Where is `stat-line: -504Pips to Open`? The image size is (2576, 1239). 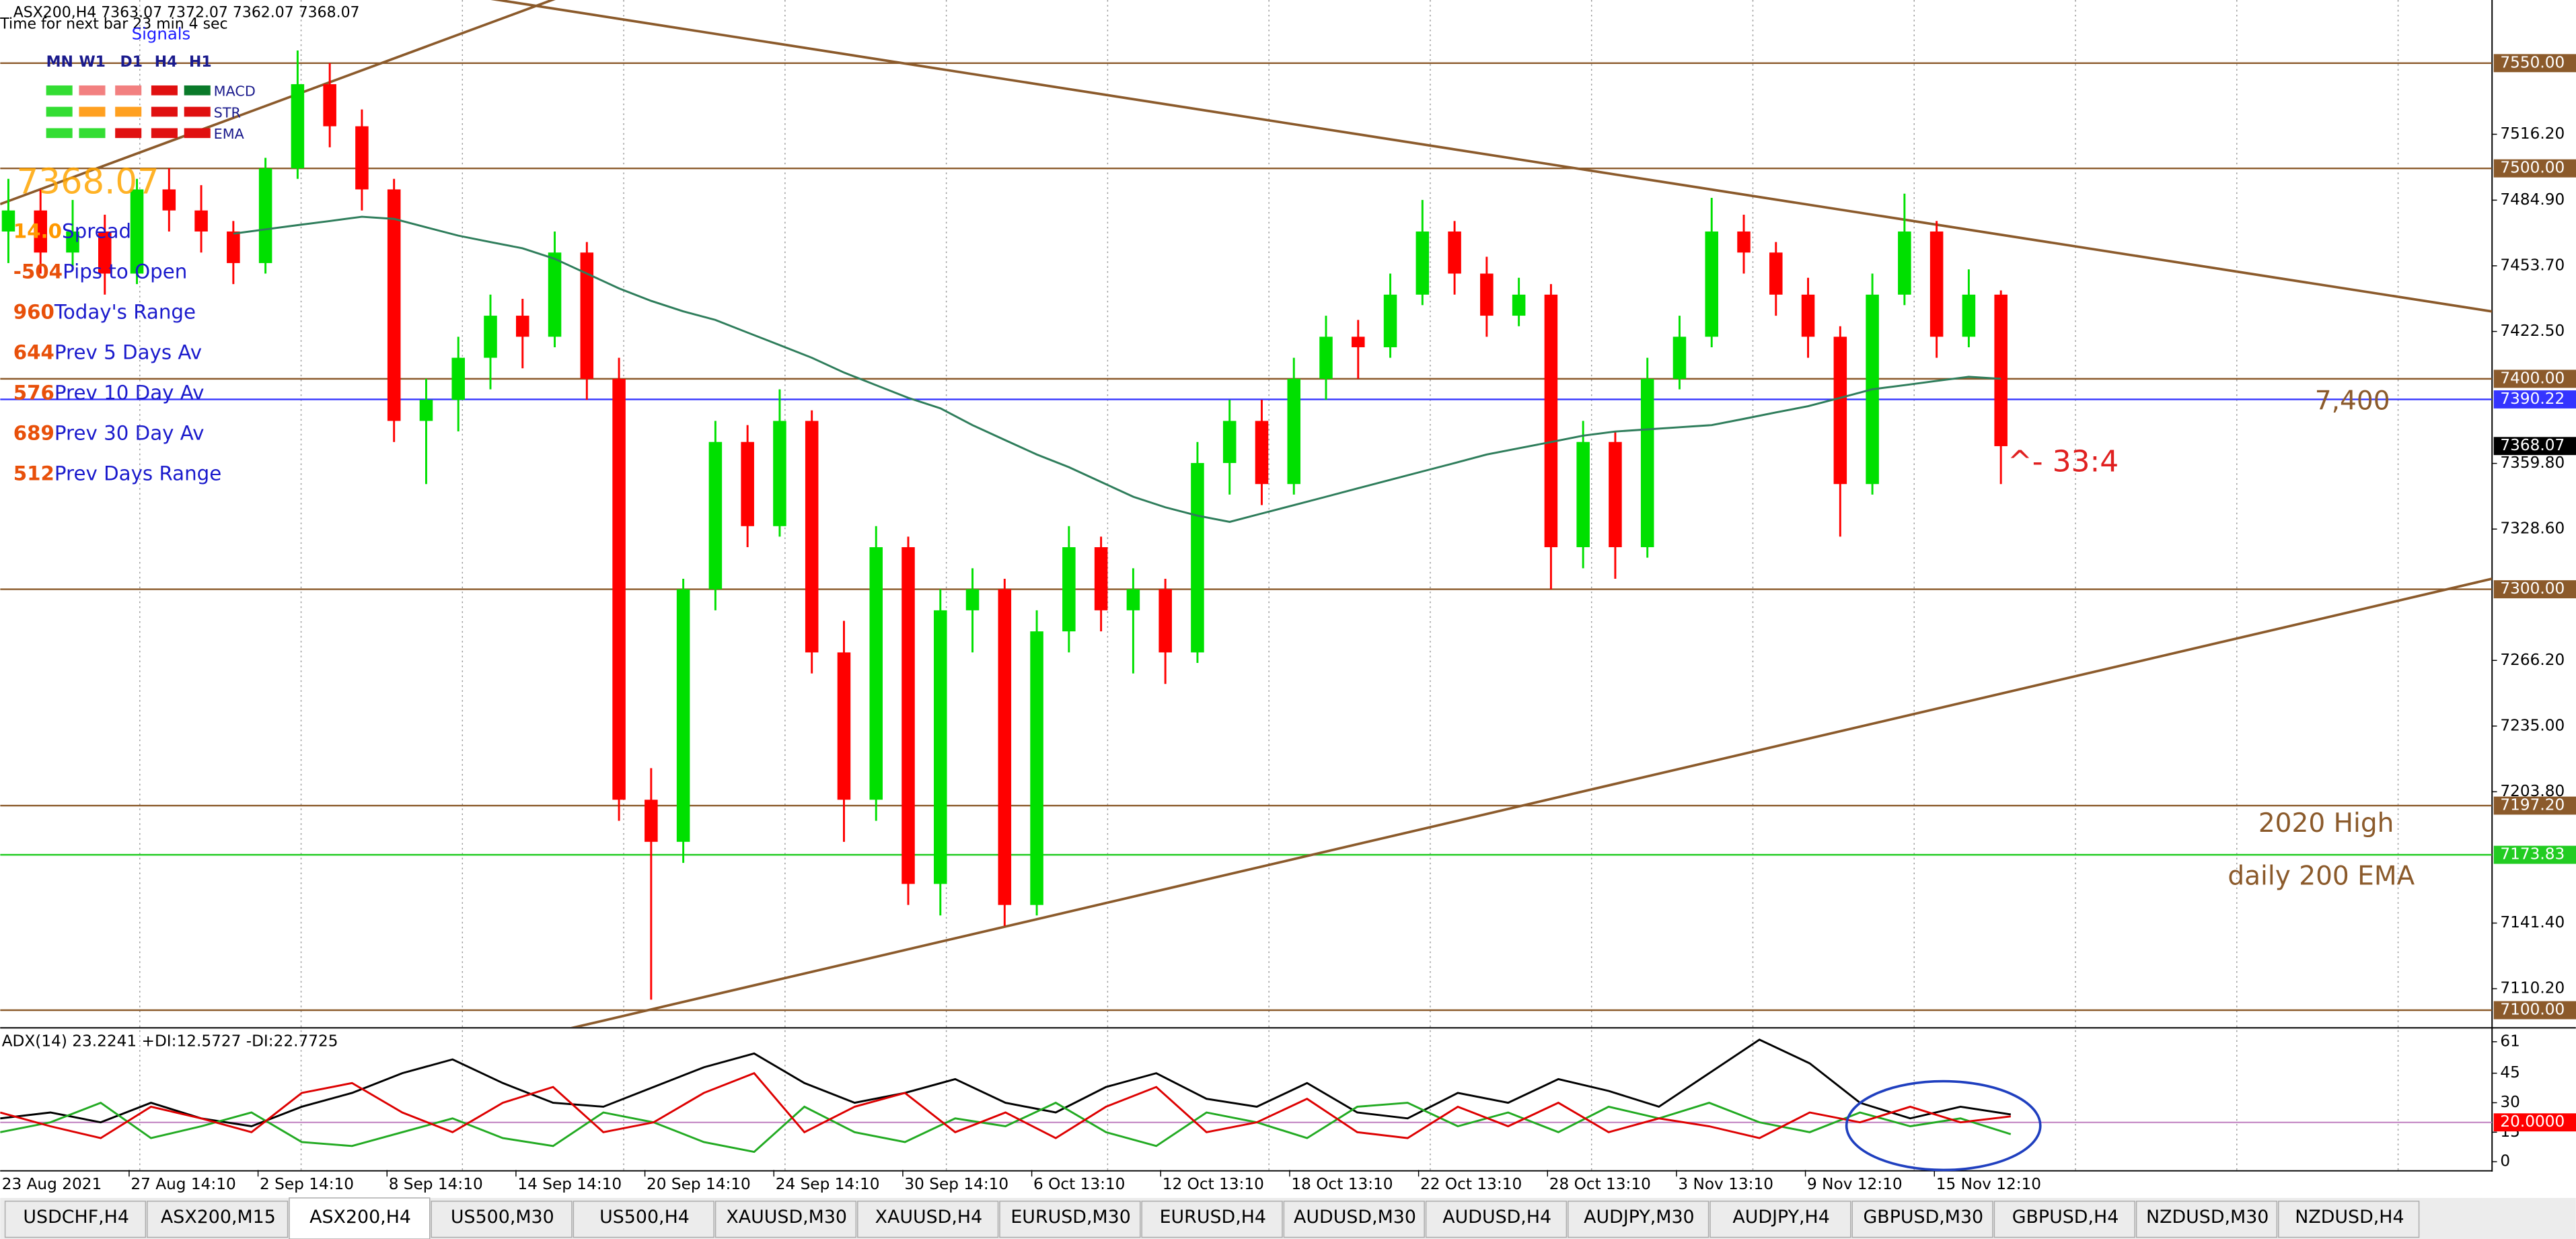
stat-line: -504Pips to Open is located at coordinates (100, 271).